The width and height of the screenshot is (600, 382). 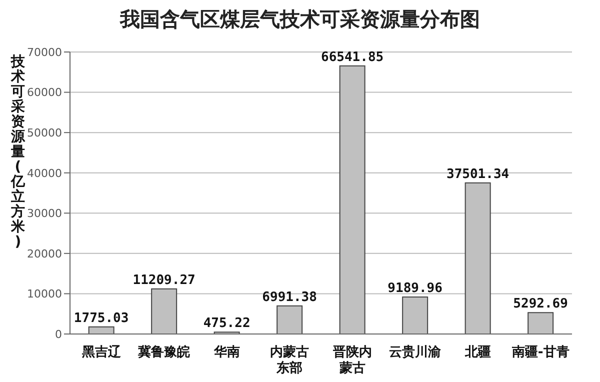 What do you see at coordinates (415, 288) in the screenshot?
I see `data-label: 9189.96` at bounding box center [415, 288].